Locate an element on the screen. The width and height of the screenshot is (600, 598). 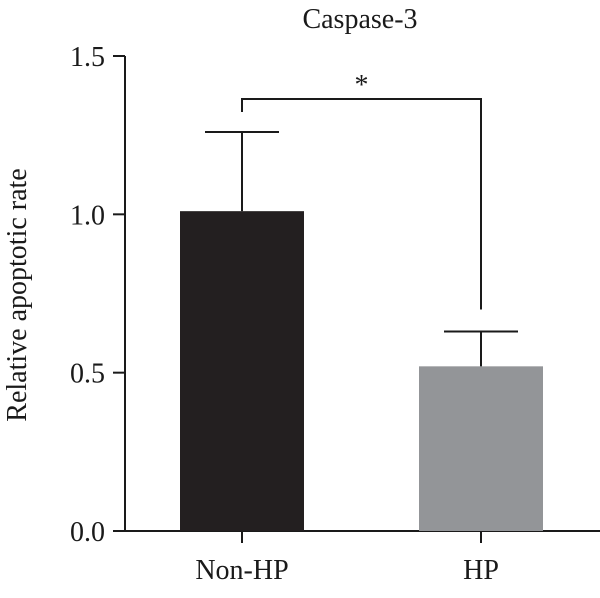
y-tick-label: 1.0 is located at coordinates (87, 215).